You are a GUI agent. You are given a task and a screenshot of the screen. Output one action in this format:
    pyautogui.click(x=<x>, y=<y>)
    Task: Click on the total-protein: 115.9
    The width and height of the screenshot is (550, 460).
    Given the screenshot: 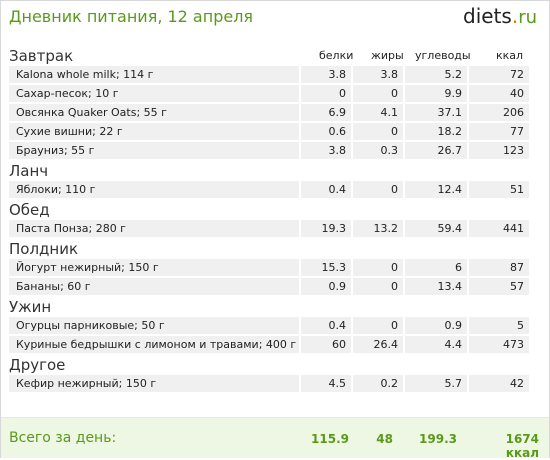 What is the action you would take?
    pyautogui.click(x=330, y=439)
    